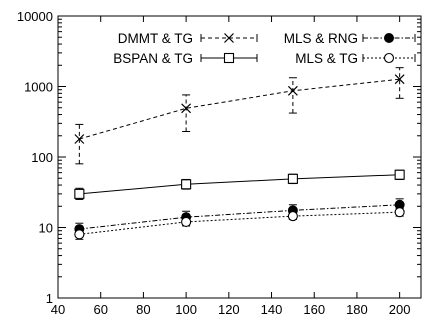 This screenshot has height=324, width=427. I want to click on y-tick-label: 100, so click(42, 157).